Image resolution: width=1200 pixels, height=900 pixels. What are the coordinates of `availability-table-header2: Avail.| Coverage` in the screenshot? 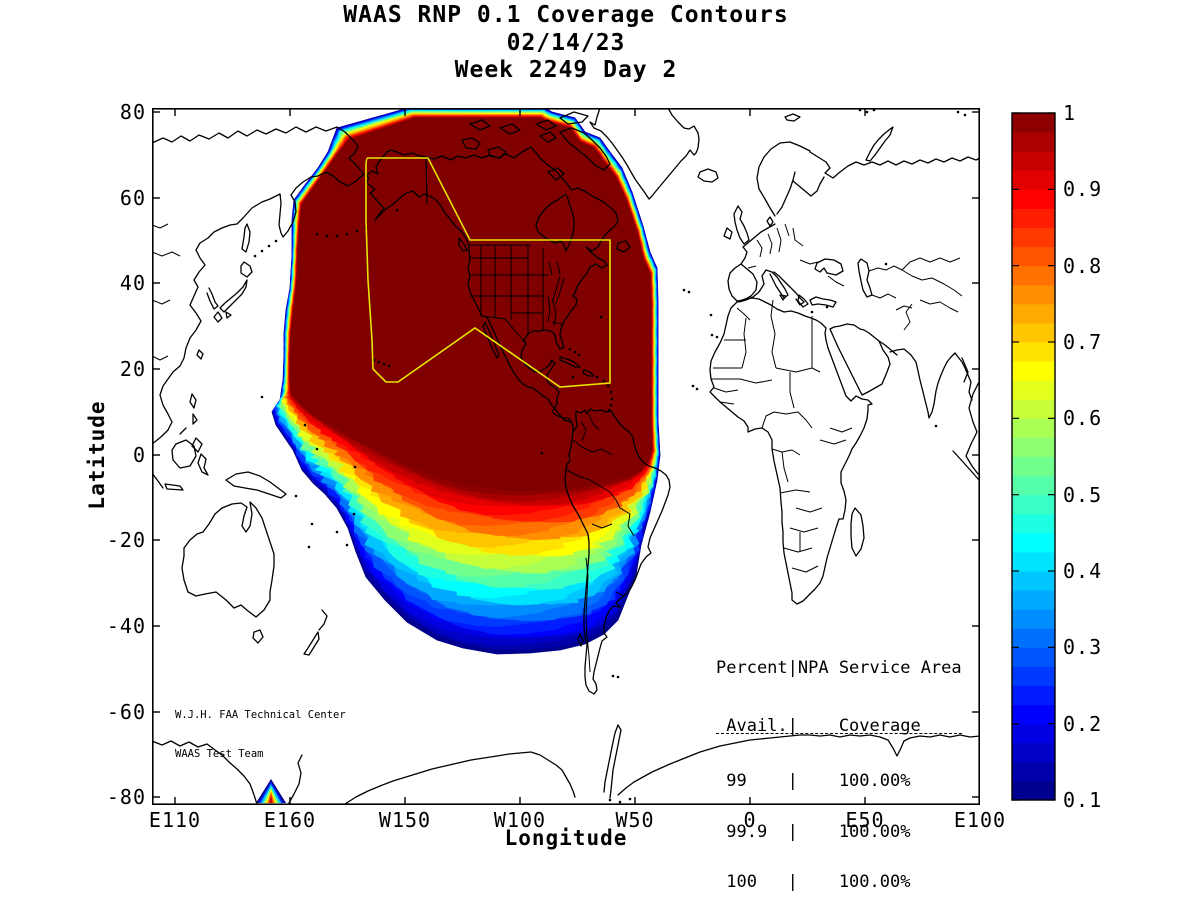 It's located at (839, 726).